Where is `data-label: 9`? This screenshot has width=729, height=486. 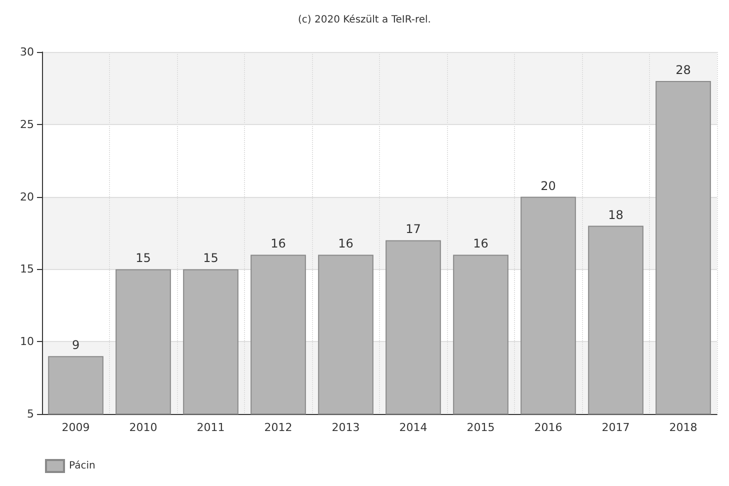
data-label: 9 is located at coordinates (76, 345).